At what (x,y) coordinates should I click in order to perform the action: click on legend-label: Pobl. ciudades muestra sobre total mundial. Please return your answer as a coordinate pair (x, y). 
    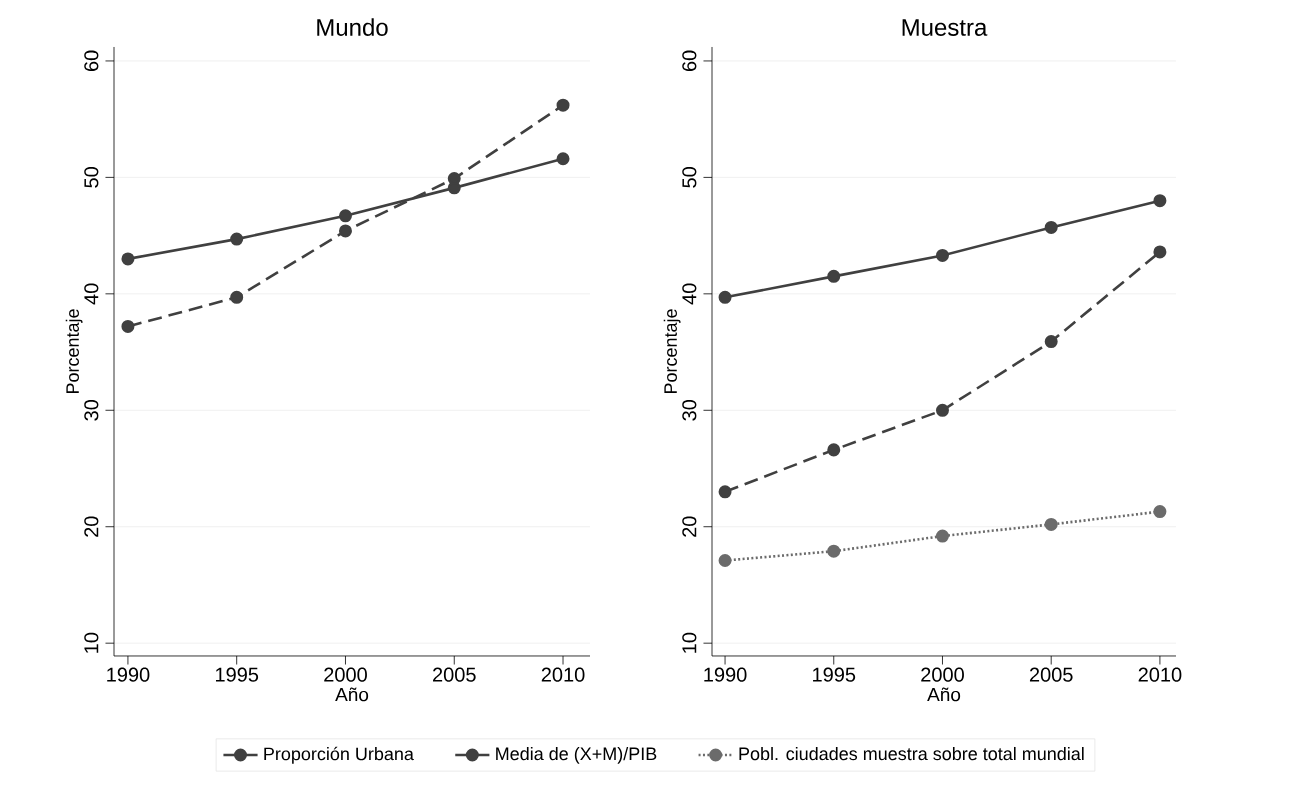
    Looking at the image, I should click on (911, 753).